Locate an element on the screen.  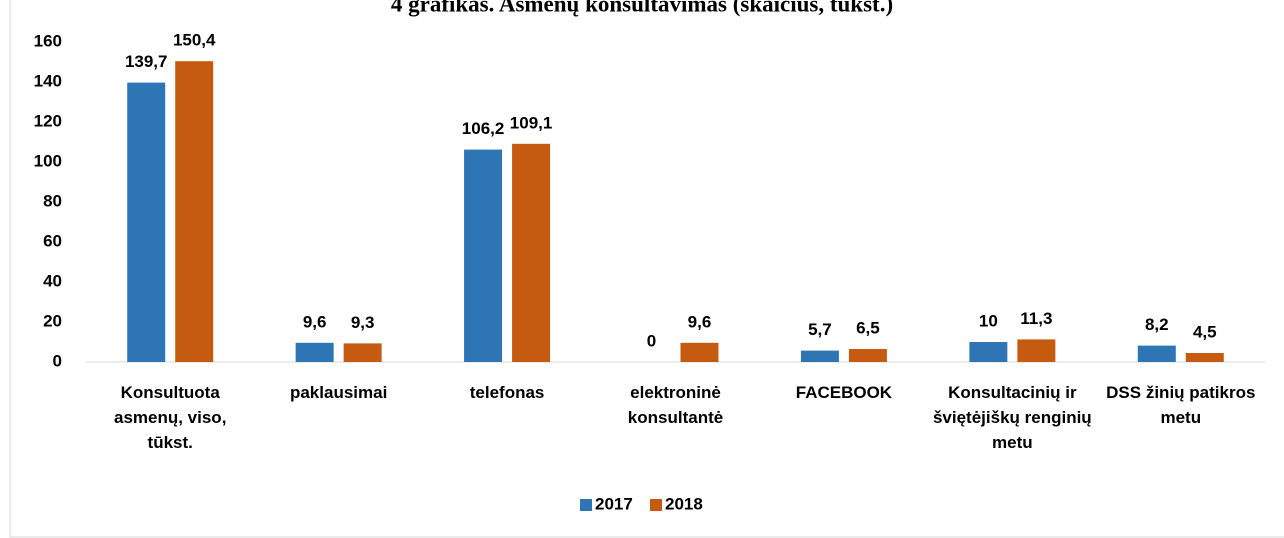
legend-label: 2018 is located at coordinates (684, 503).